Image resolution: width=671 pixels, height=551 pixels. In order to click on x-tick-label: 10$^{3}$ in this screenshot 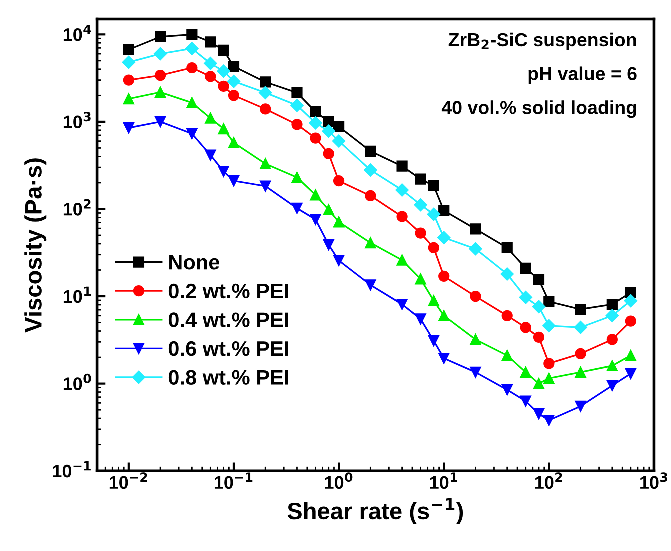, I will do `click(654, 481)`.